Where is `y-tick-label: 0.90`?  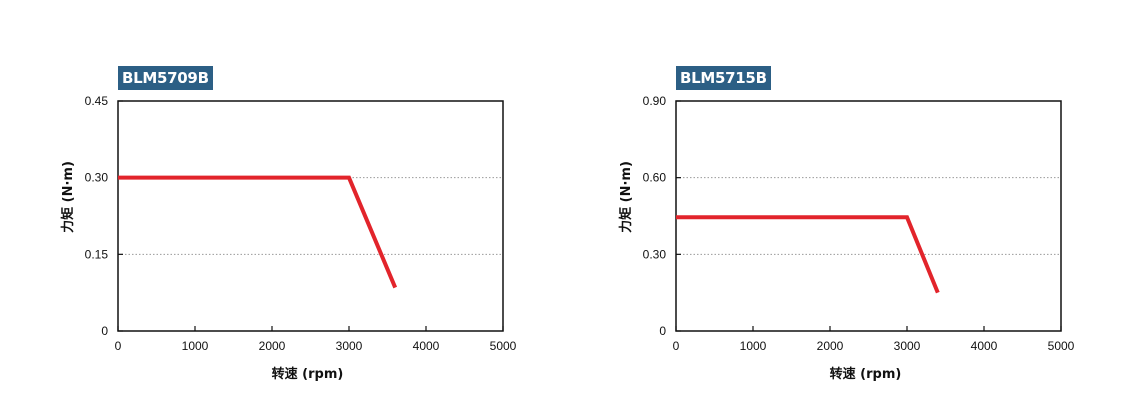
y-tick-label: 0.90 is located at coordinates (655, 101).